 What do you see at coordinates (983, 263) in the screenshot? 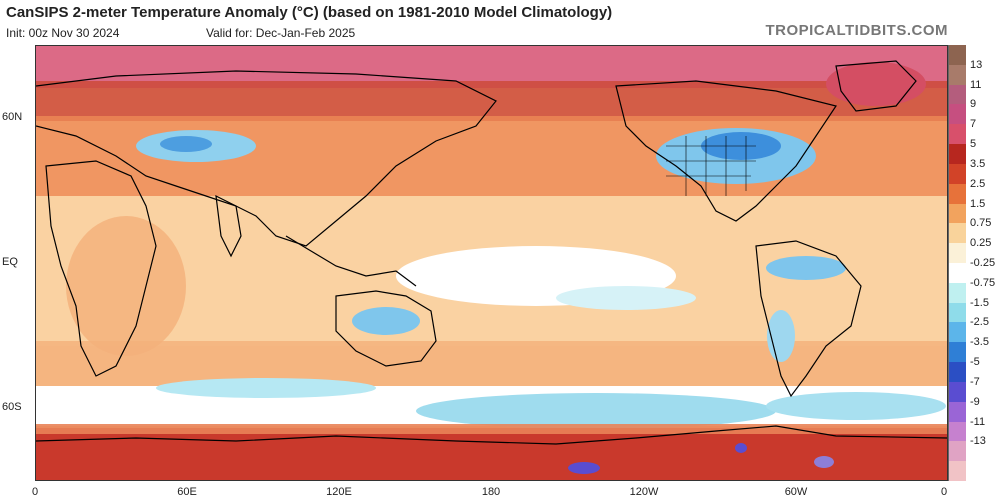
I see `colorbar-label: -0.25` at bounding box center [983, 263].